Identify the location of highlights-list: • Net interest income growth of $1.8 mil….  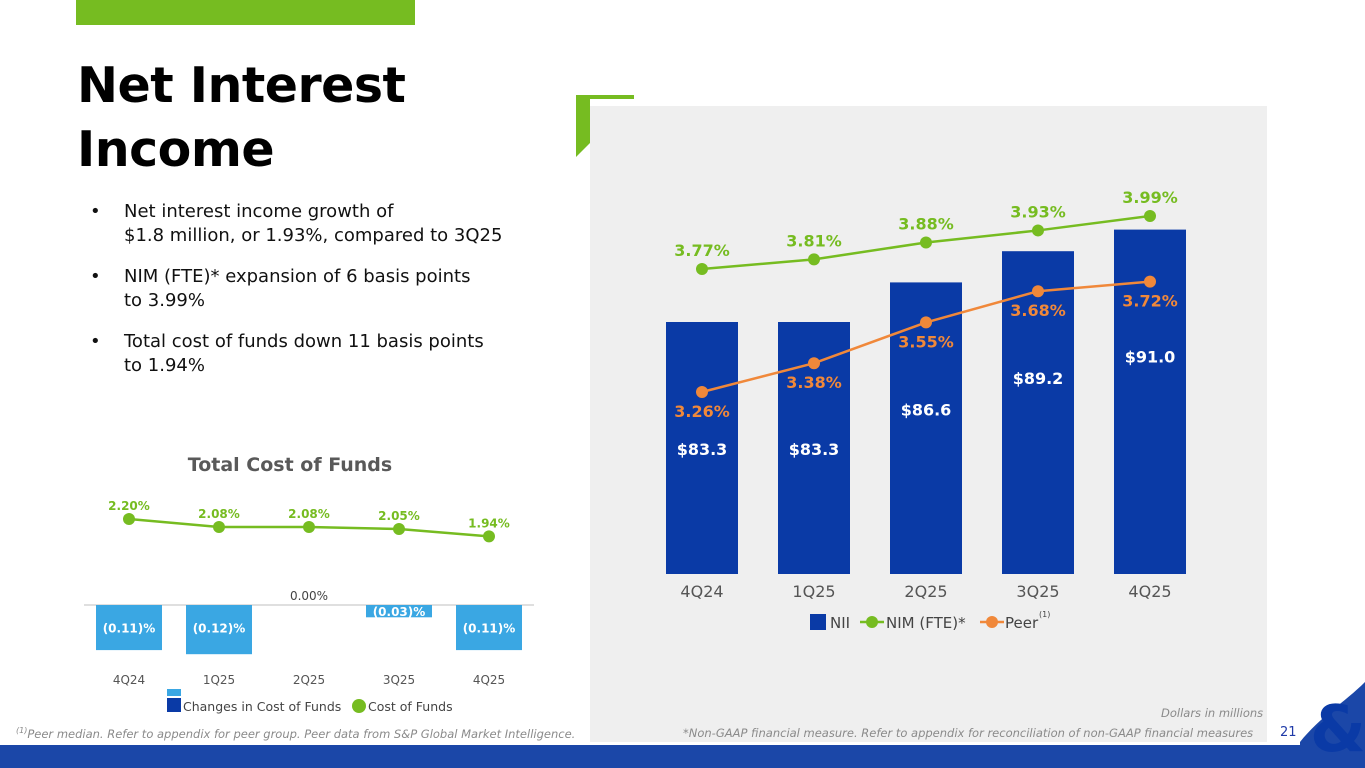
(325, 297).